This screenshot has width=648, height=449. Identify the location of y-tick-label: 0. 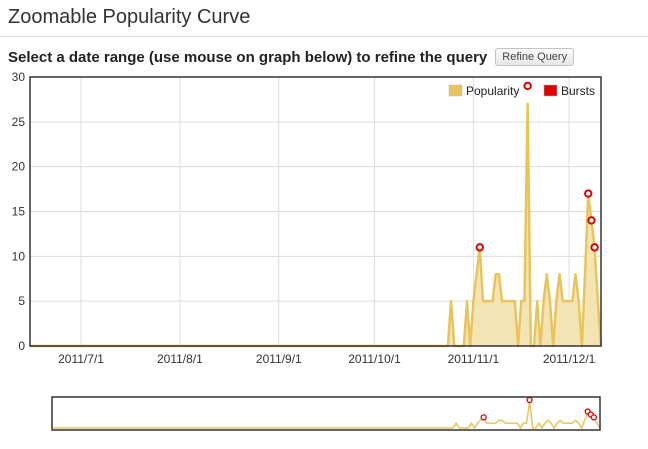
(21, 346).